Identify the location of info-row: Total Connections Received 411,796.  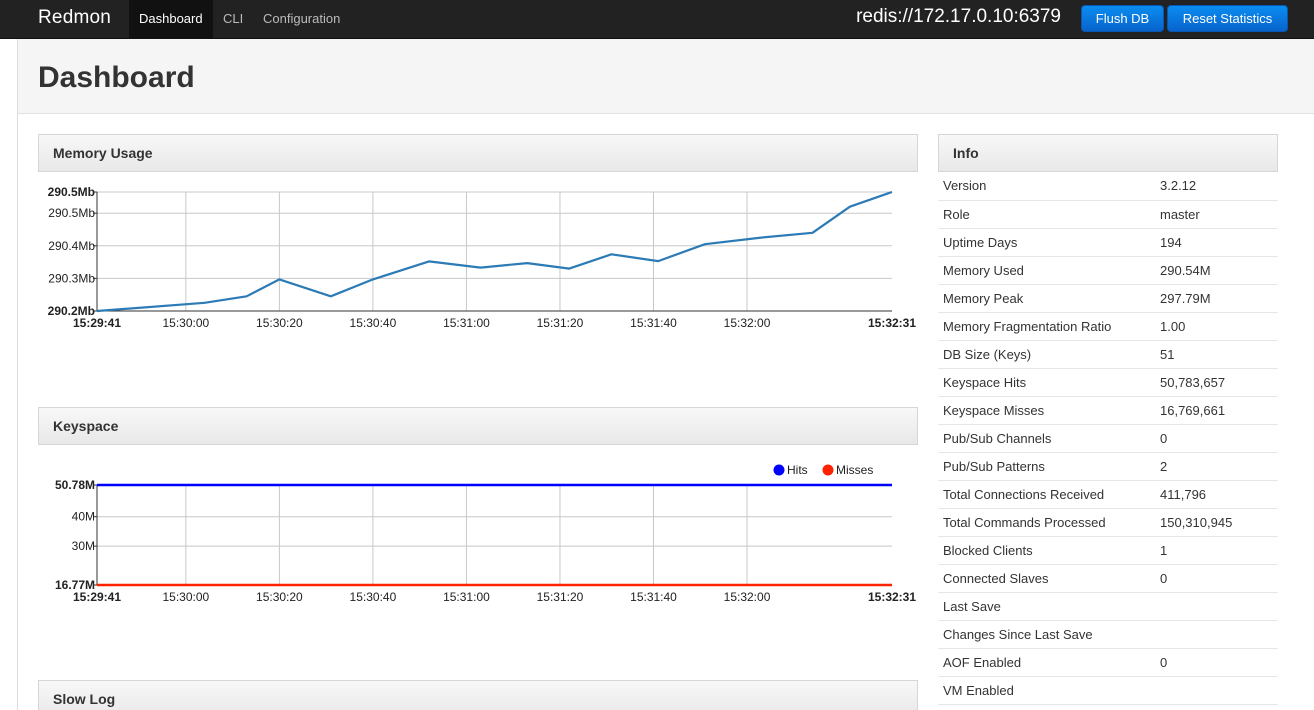
(1108, 494).